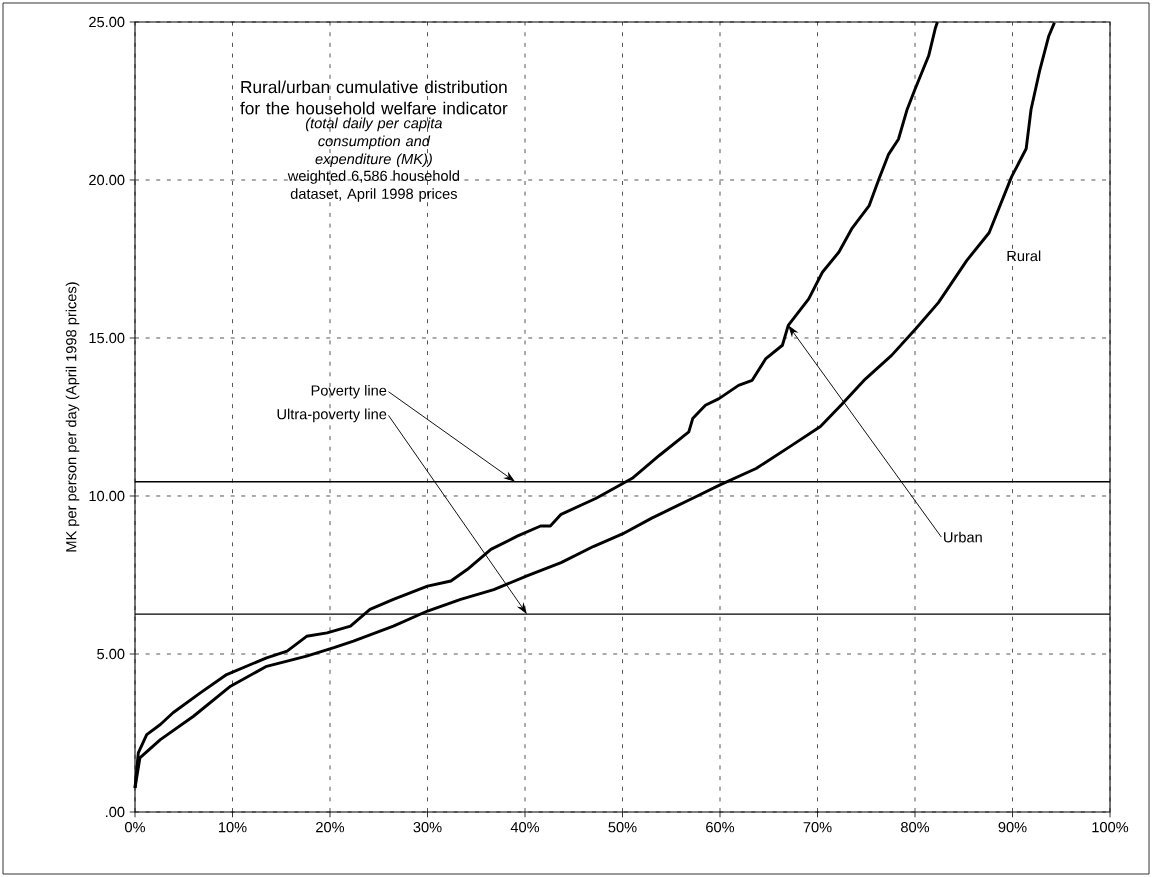 This screenshot has height=877, width=1152. I want to click on x-tick-label: 60%, so click(720, 827).